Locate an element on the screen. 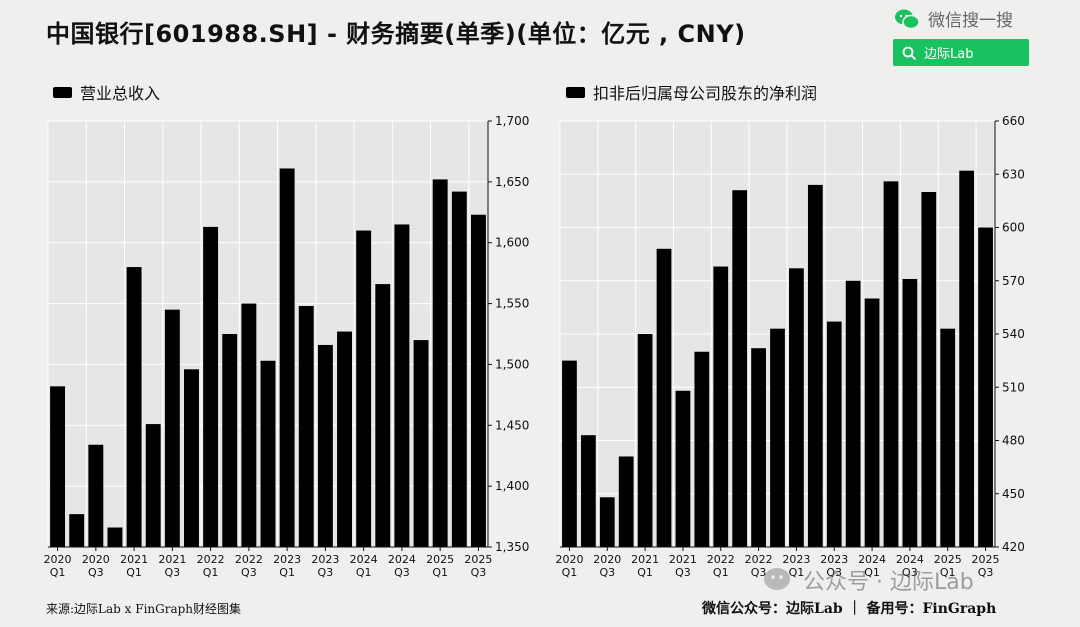 The height and width of the screenshot is (627, 1080). search-button: 边际Lab is located at coordinates (961, 52).